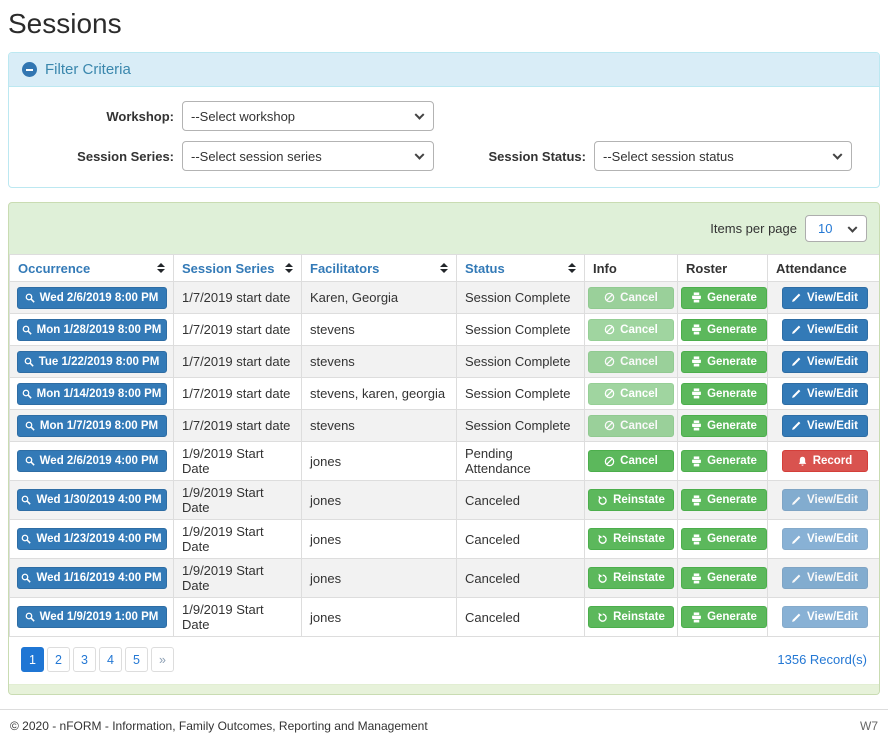 Image resolution: width=888 pixels, height=749 pixels. What do you see at coordinates (58, 659) in the screenshot?
I see `page-button-2: 2` at bounding box center [58, 659].